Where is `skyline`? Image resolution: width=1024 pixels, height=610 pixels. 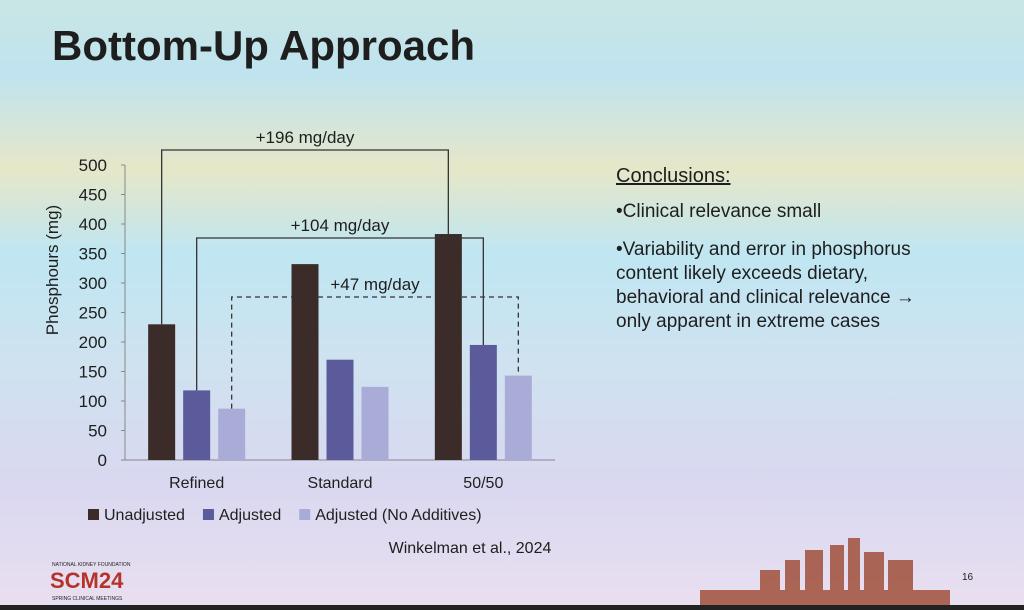
skyline is located at coordinates (825, 571).